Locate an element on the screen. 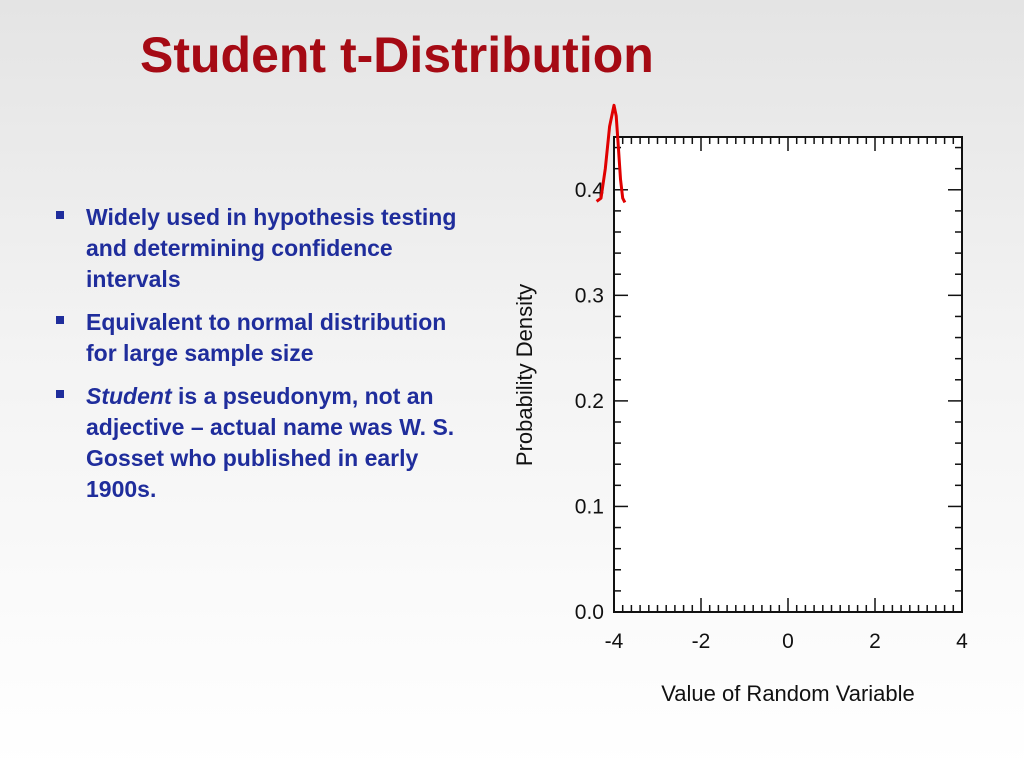  x-tick-label: 4 is located at coordinates (962, 641).